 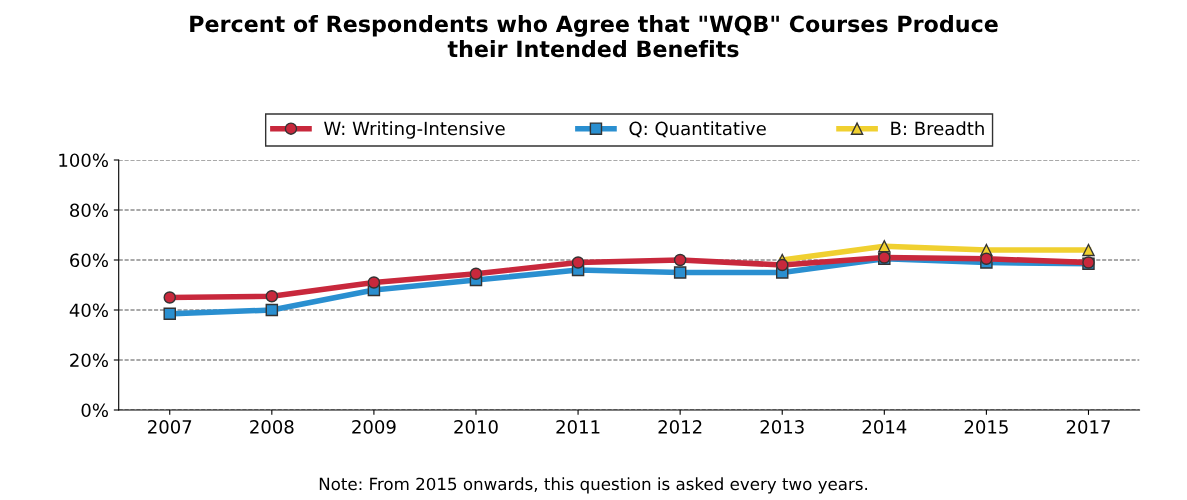 I want to click on y-tick-label: 60%, so click(x=89, y=260).